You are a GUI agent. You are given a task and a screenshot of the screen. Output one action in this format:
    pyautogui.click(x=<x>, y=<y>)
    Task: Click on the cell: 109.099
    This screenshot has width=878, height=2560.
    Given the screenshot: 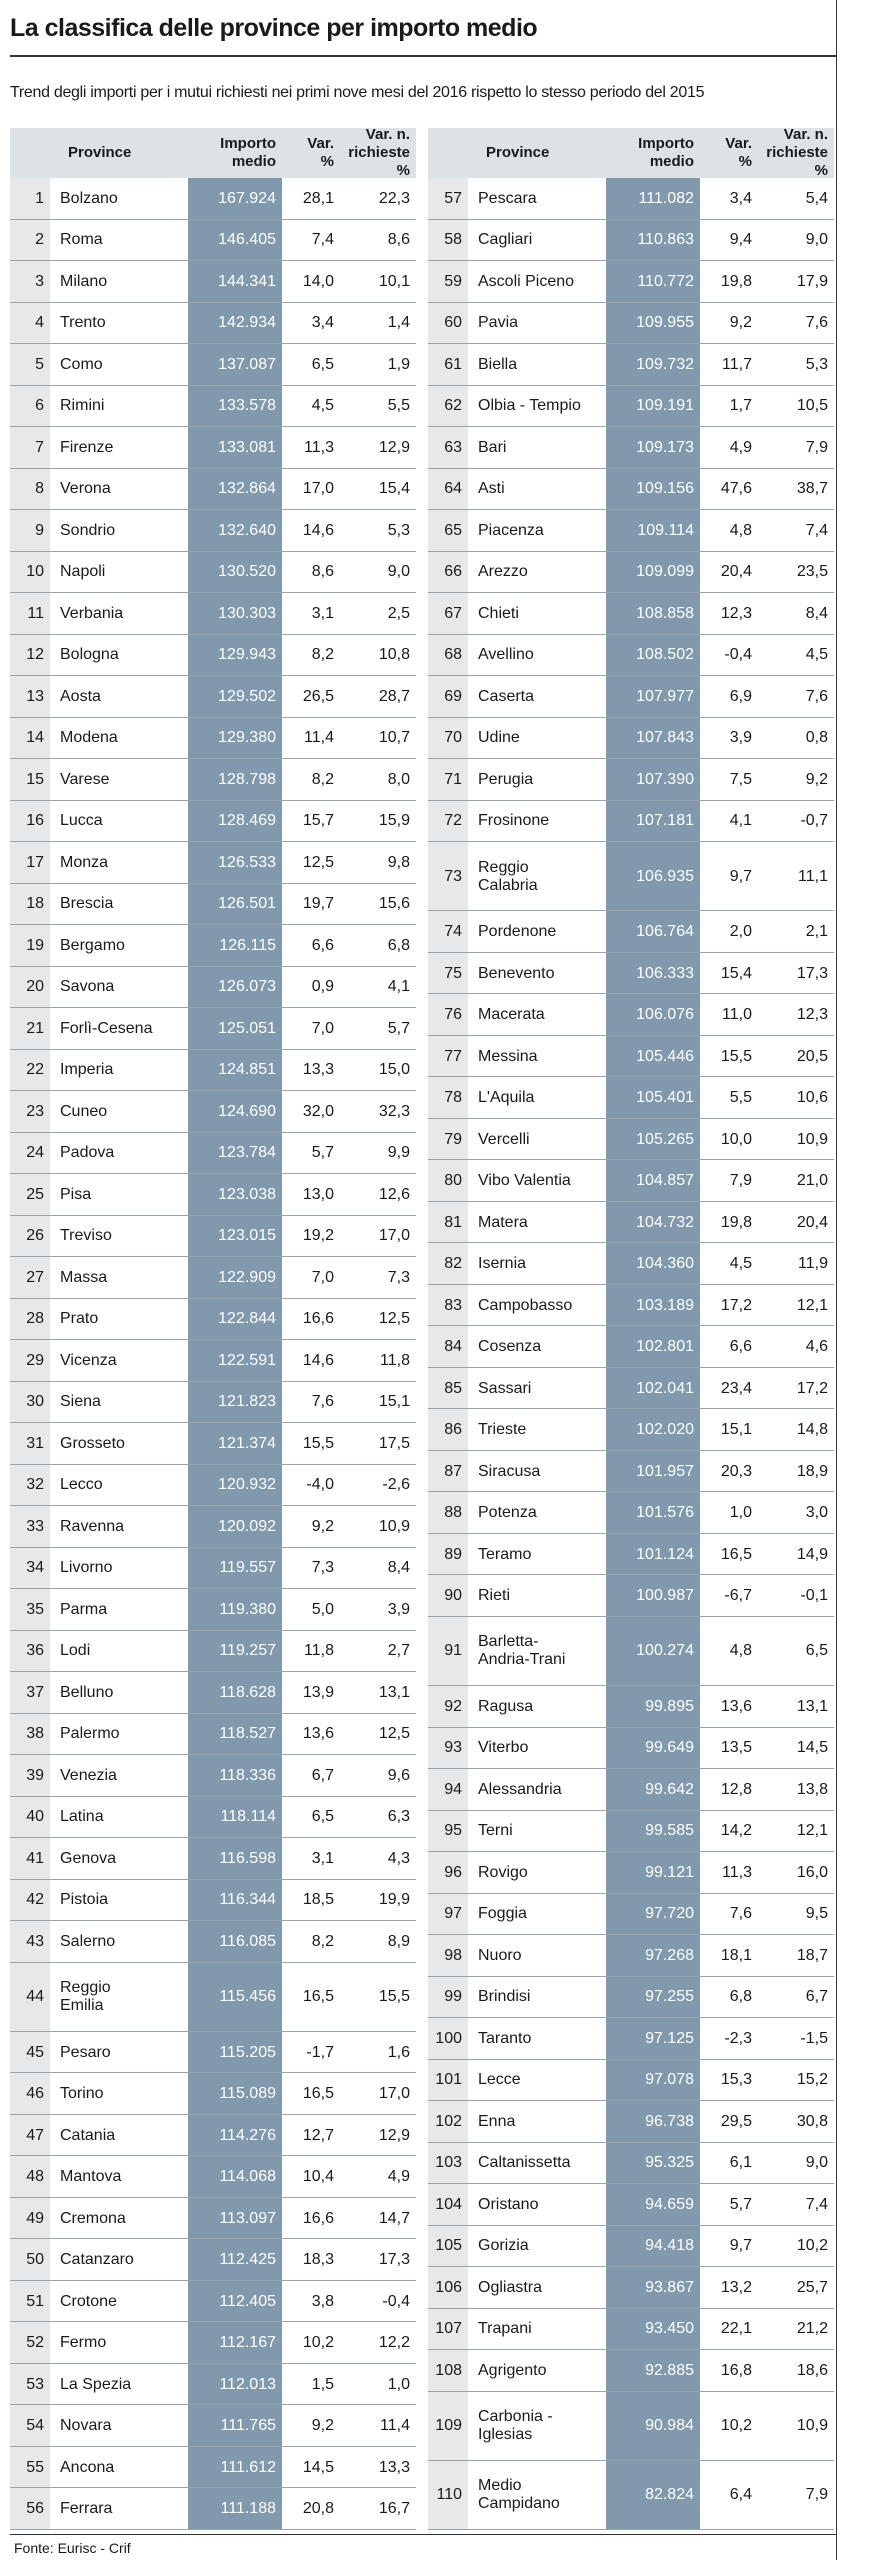 What is the action you would take?
    pyautogui.click(x=665, y=572)
    